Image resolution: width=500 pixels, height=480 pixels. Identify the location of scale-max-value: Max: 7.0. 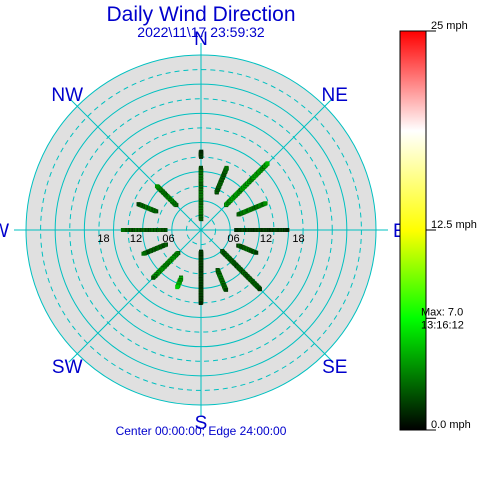
(442, 312).